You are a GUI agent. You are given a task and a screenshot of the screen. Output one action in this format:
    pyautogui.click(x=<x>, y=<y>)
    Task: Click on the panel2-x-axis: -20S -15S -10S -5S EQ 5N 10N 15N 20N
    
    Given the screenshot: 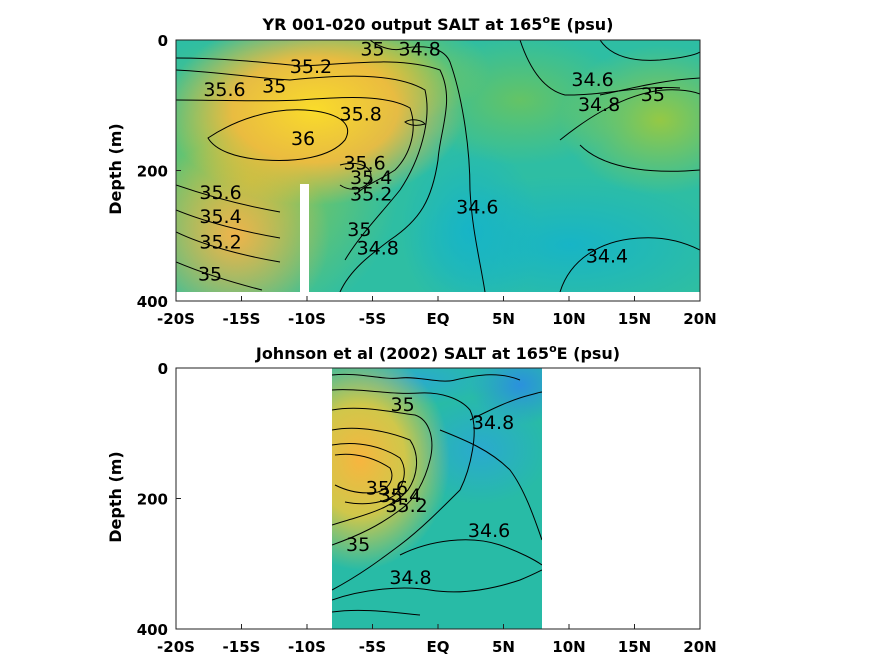 What is the action you would take?
    pyautogui.click(x=437, y=640)
    